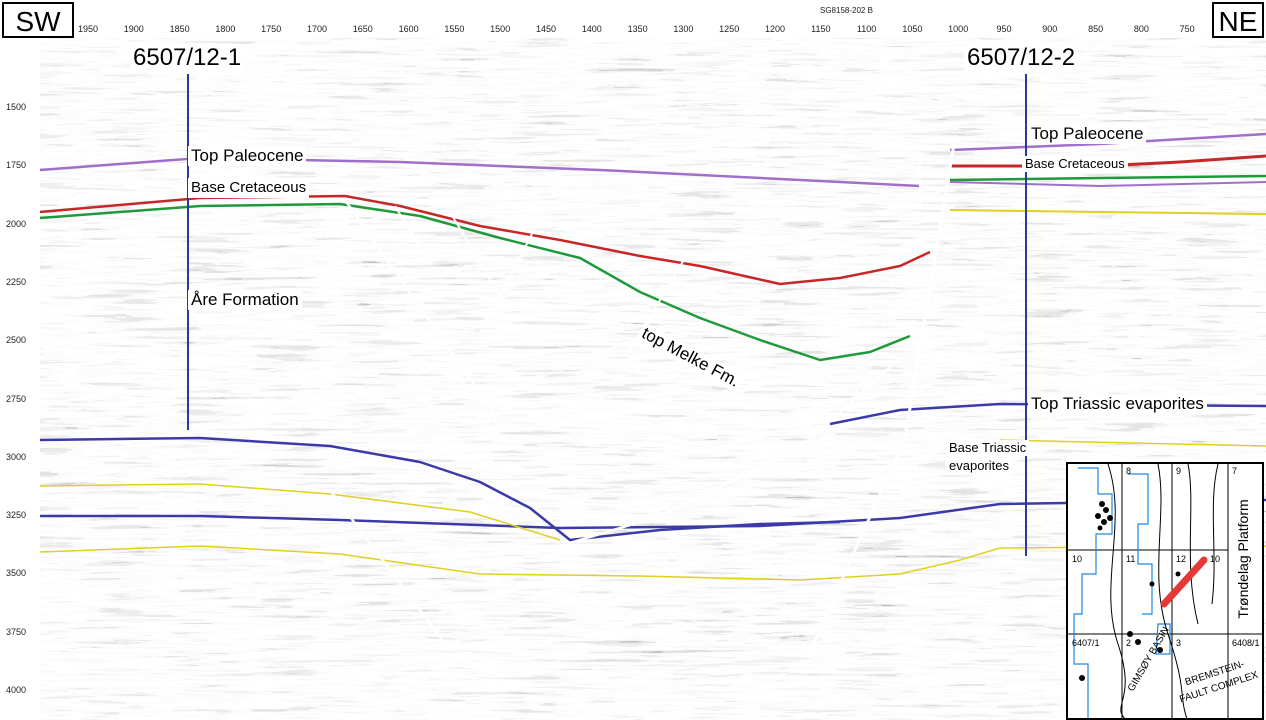 The height and width of the screenshot is (720, 1266). I want to click on map-block-3: 3, so click(1179, 643).